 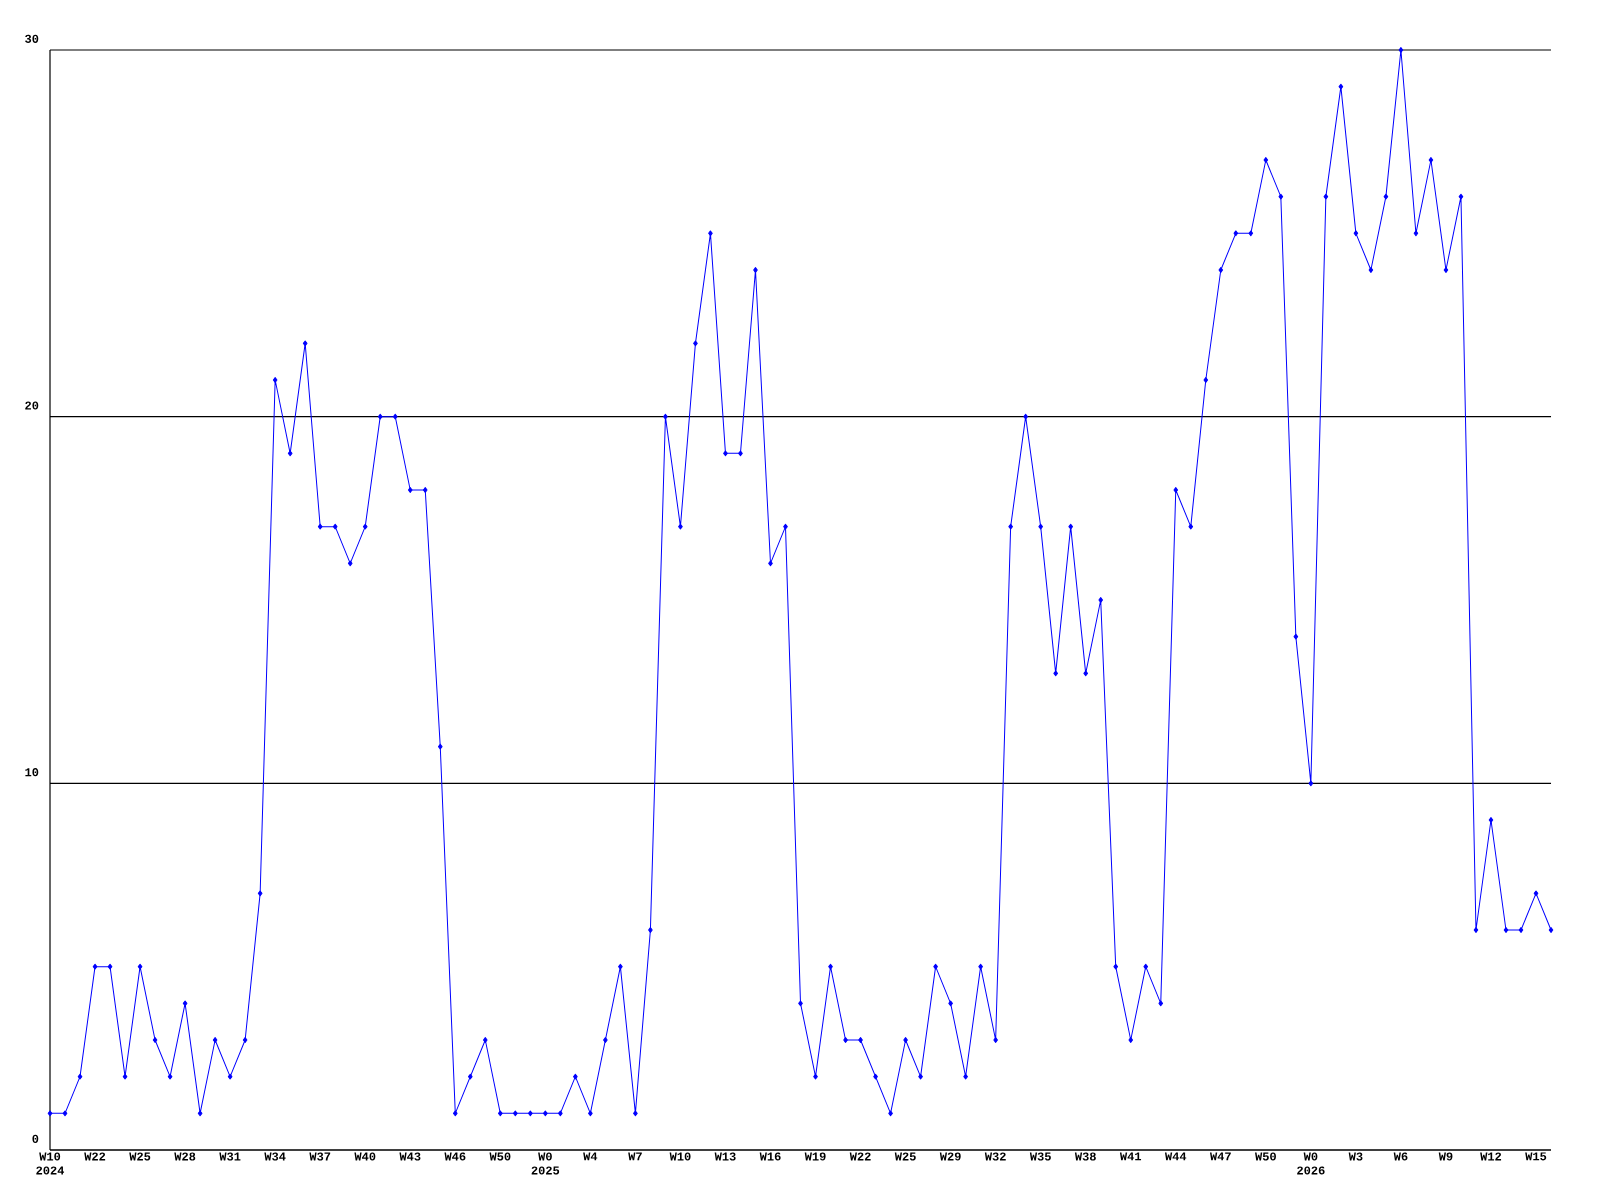 I want to click on x-tick-label: W4, so click(x=590, y=1156).